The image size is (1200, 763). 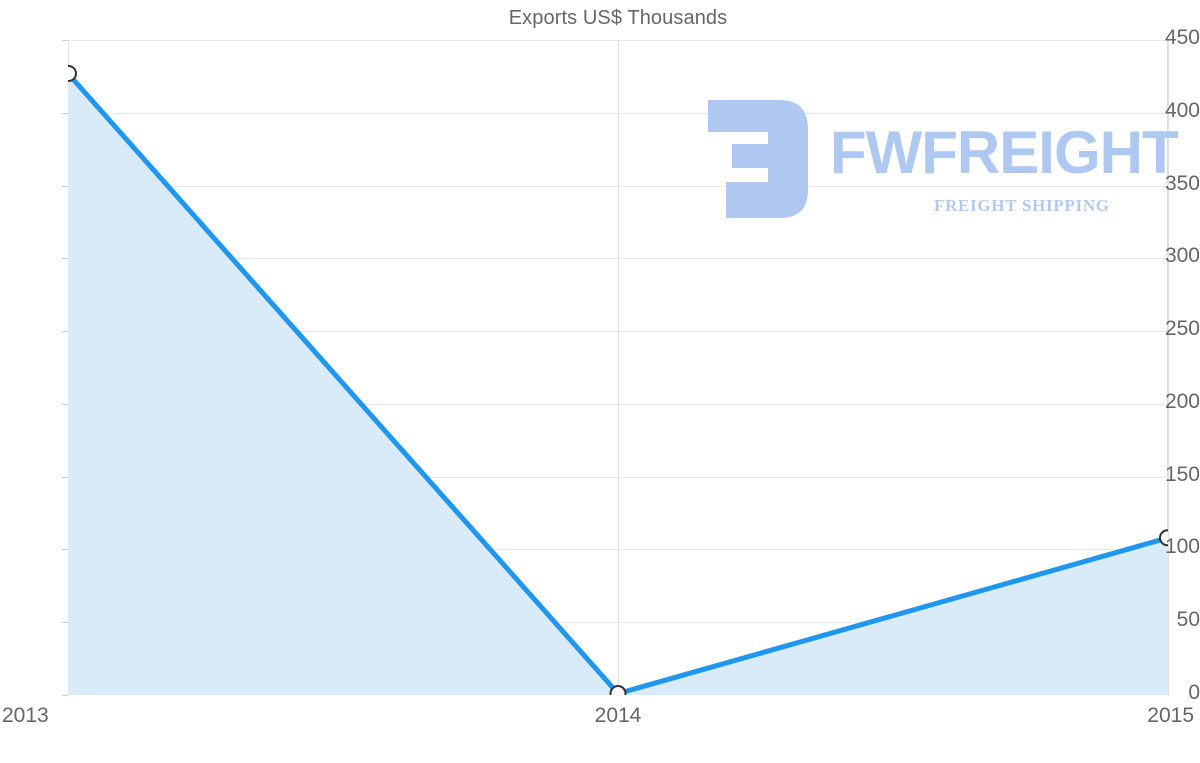 What do you see at coordinates (1188, 620) in the screenshot?
I see `y-tick-label: 50` at bounding box center [1188, 620].